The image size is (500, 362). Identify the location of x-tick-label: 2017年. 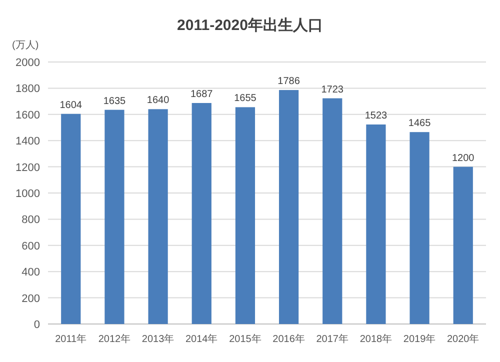
(332, 339).